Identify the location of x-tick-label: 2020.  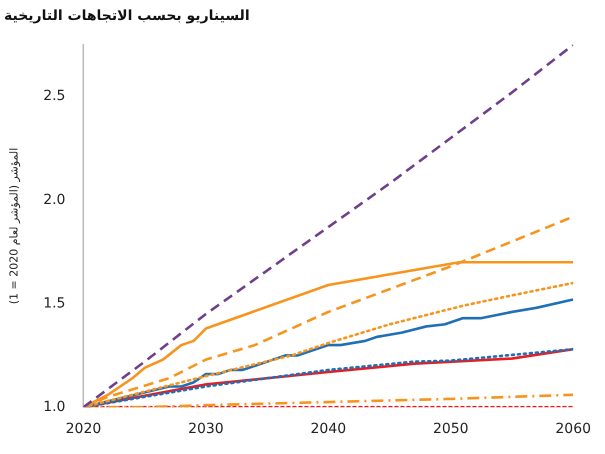
(84, 429).